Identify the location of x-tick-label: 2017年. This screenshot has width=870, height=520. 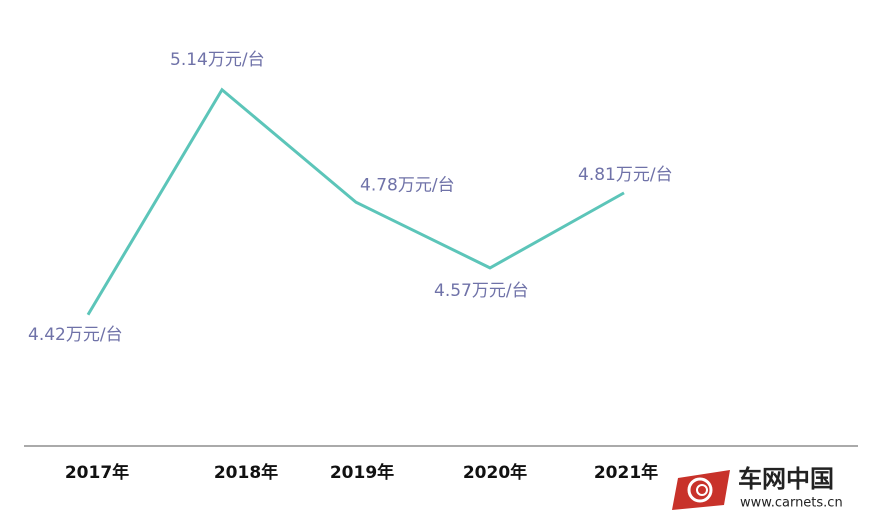
(97, 472).